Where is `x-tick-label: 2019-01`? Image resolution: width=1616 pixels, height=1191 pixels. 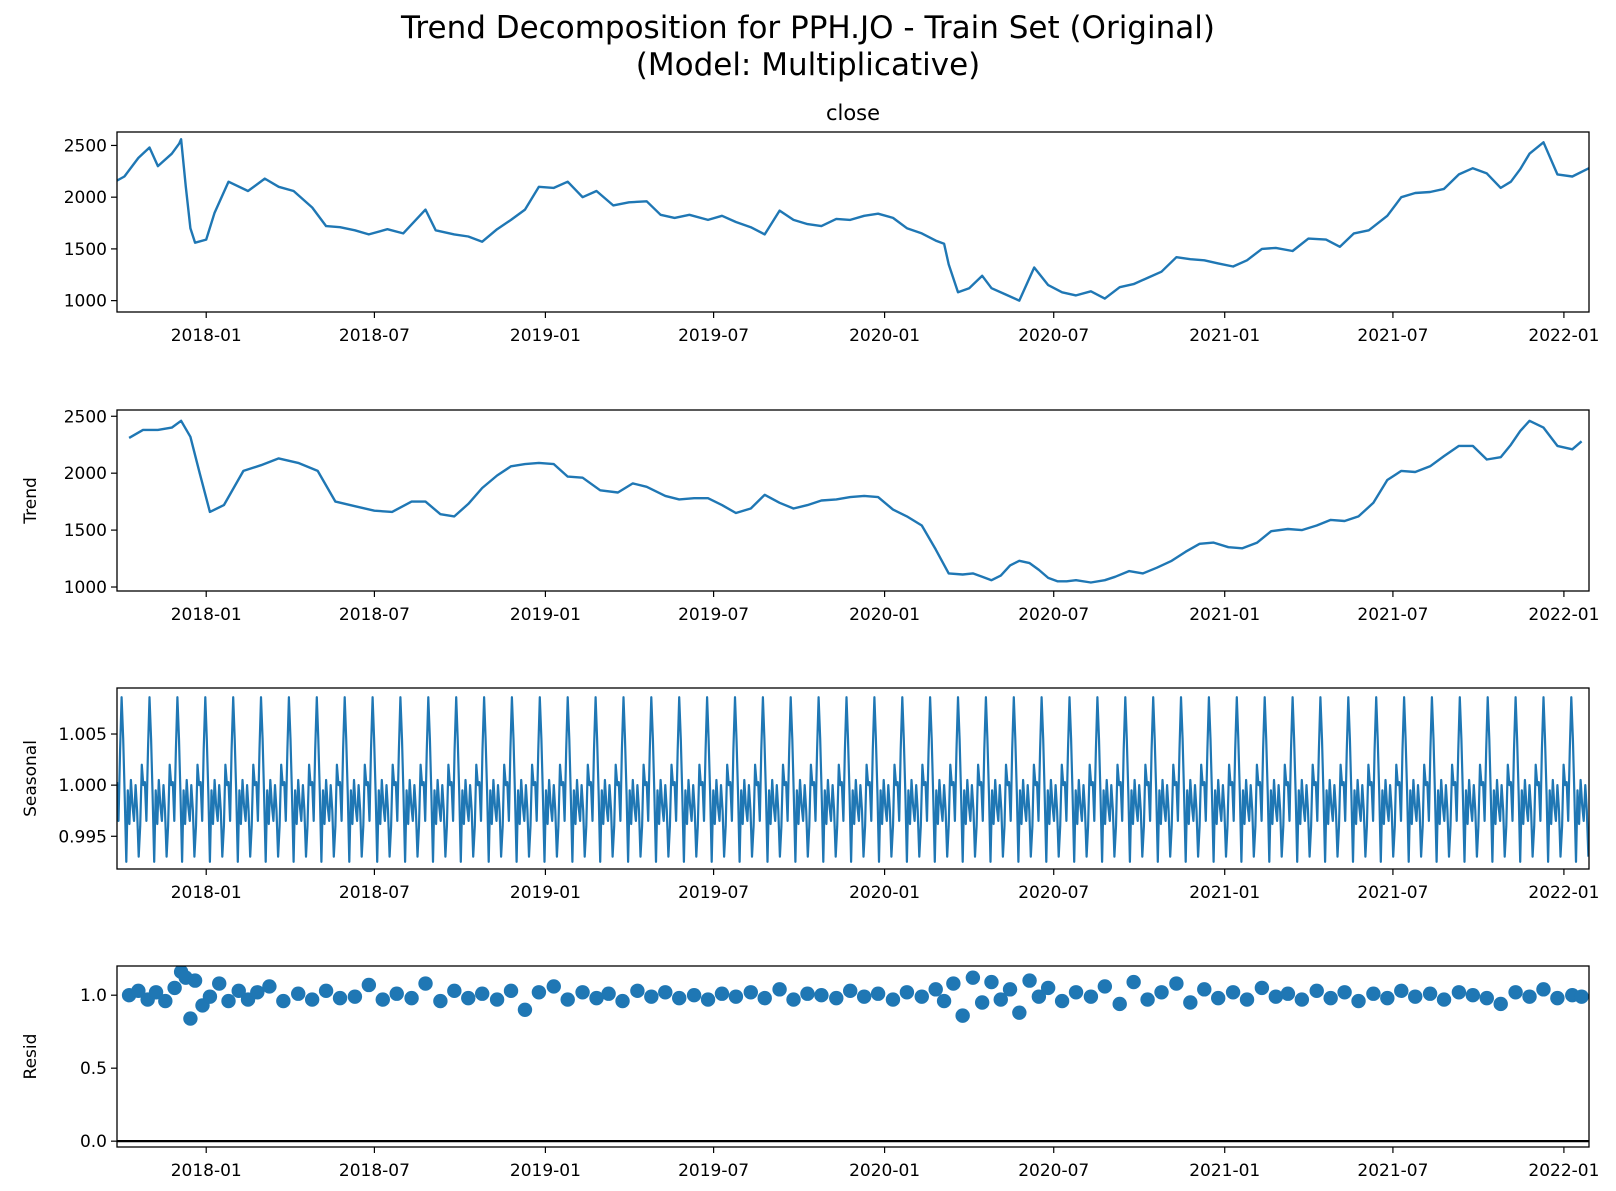
x-tick-label: 2019-01 is located at coordinates (545, 336).